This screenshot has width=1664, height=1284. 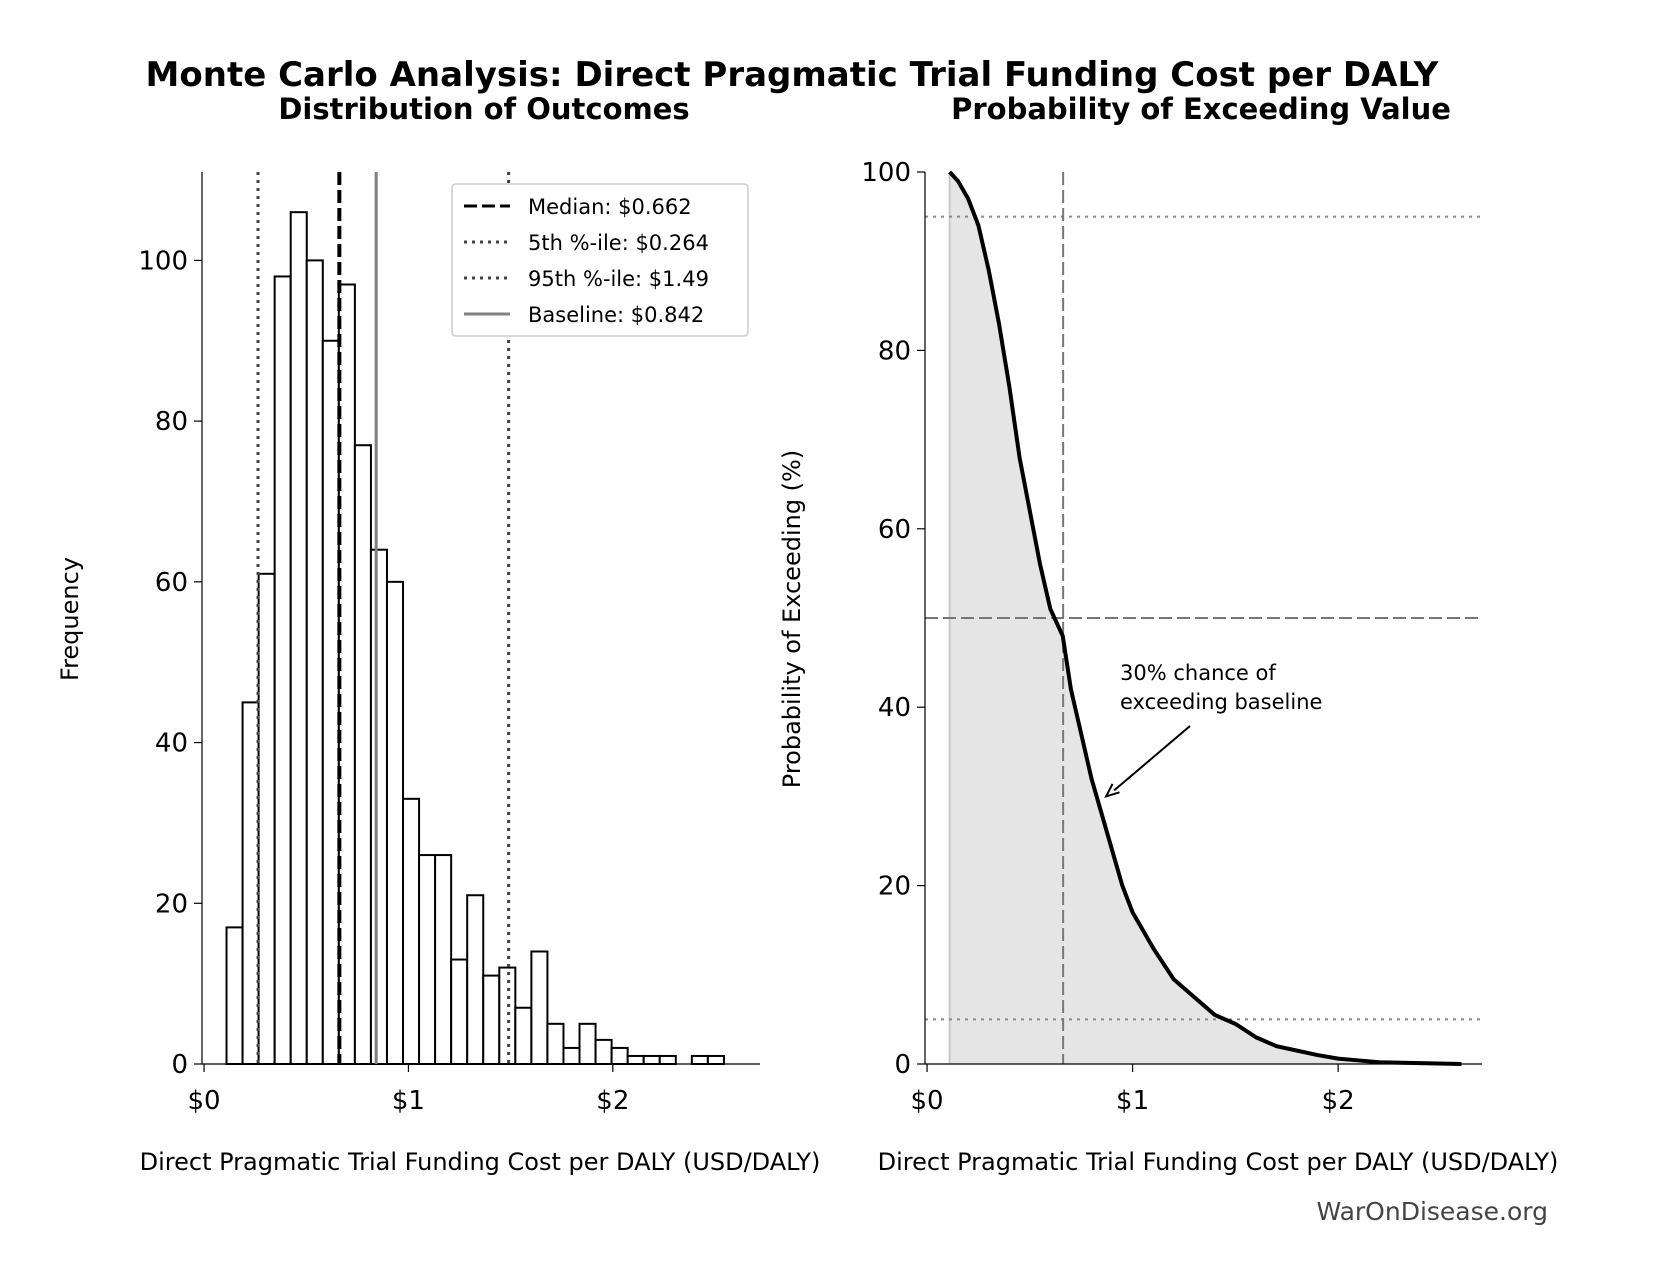 I want to click on exceedance-y-tick-label: 60, so click(x=894, y=530).